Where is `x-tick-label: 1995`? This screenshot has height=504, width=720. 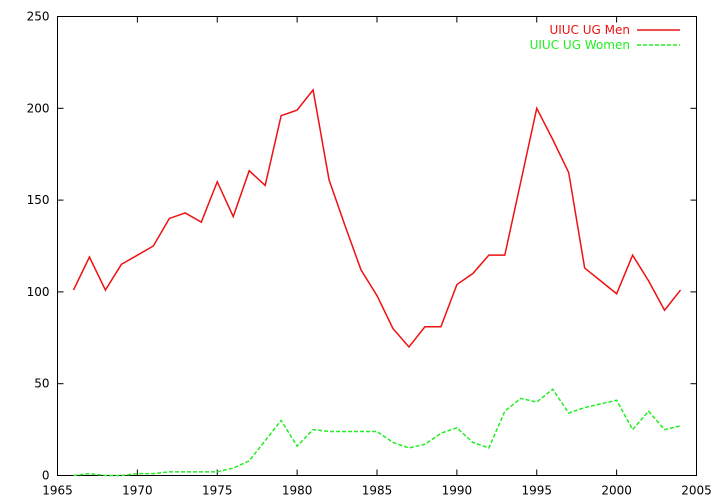
x-tick-label: 1995 is located at coordinates (536, 491).